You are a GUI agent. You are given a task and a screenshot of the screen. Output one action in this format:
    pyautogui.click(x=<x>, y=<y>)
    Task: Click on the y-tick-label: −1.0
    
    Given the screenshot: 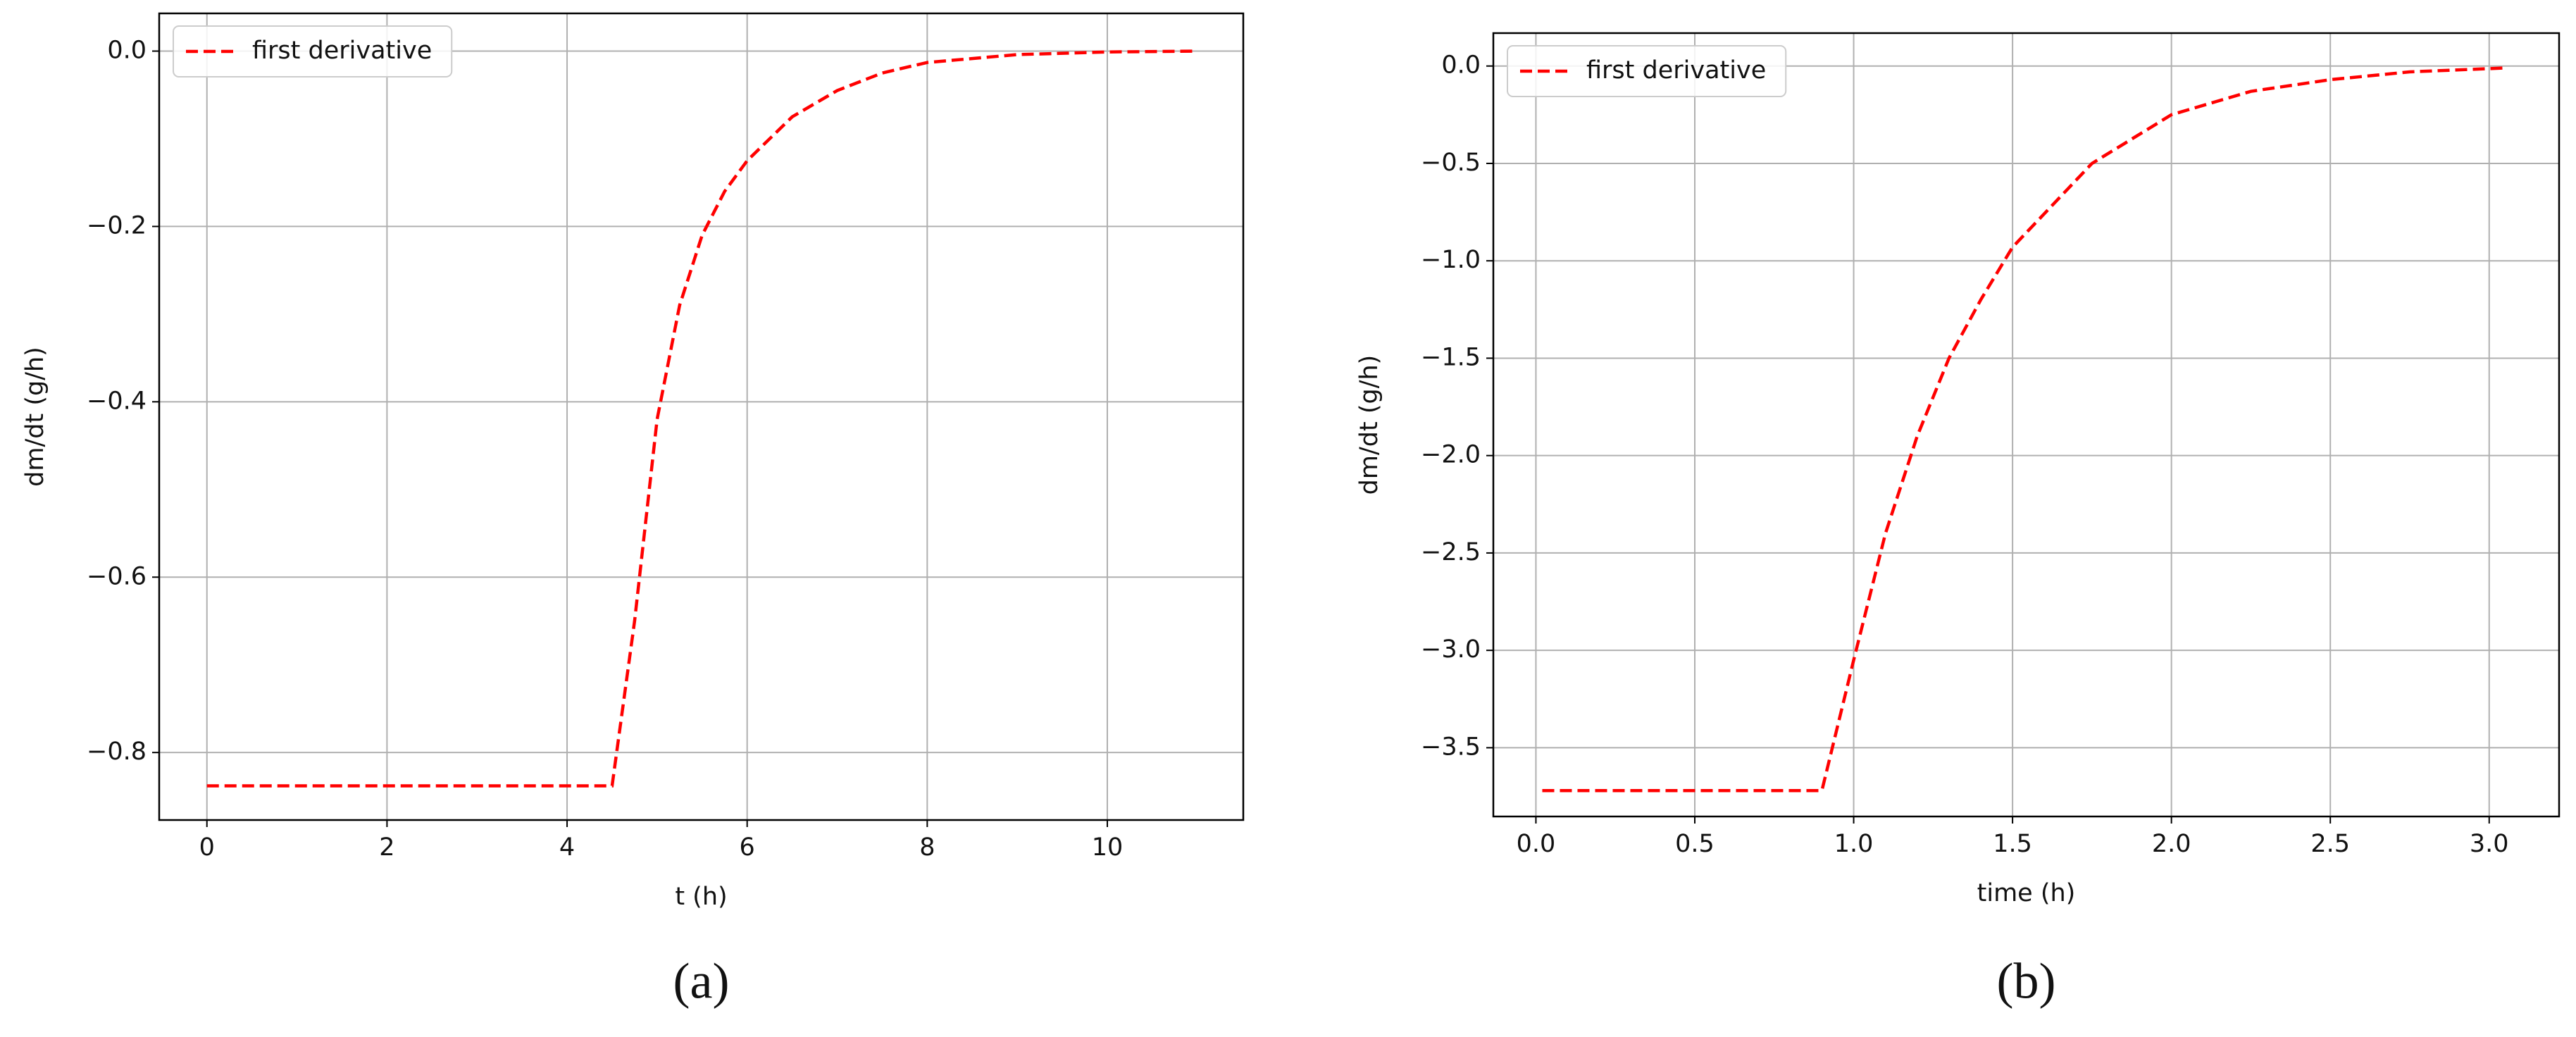 What is the action you would take?
    pyautogui.click(x=1451, y=260)
    